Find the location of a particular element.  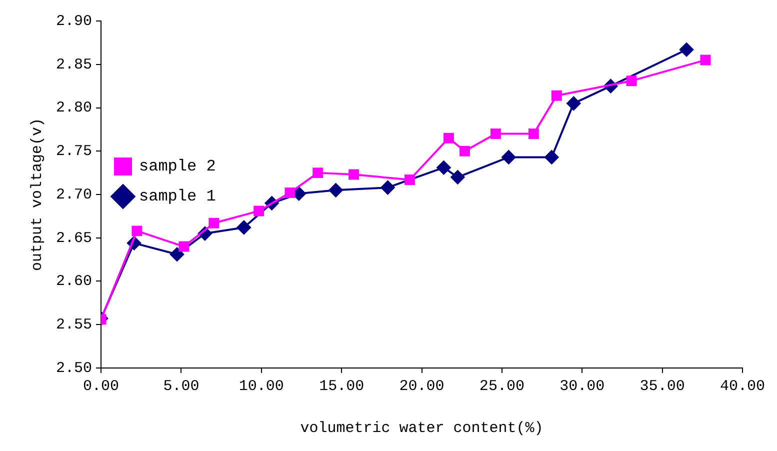

y-tick-label: 2.85 is located at coordinates (74, 65).